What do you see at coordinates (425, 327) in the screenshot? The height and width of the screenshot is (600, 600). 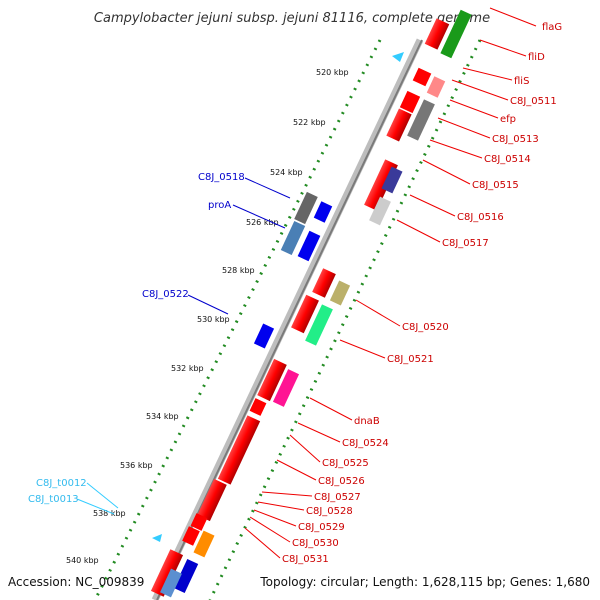 I see `gene-label: C8J_0520` at bounding box center [425, 327].